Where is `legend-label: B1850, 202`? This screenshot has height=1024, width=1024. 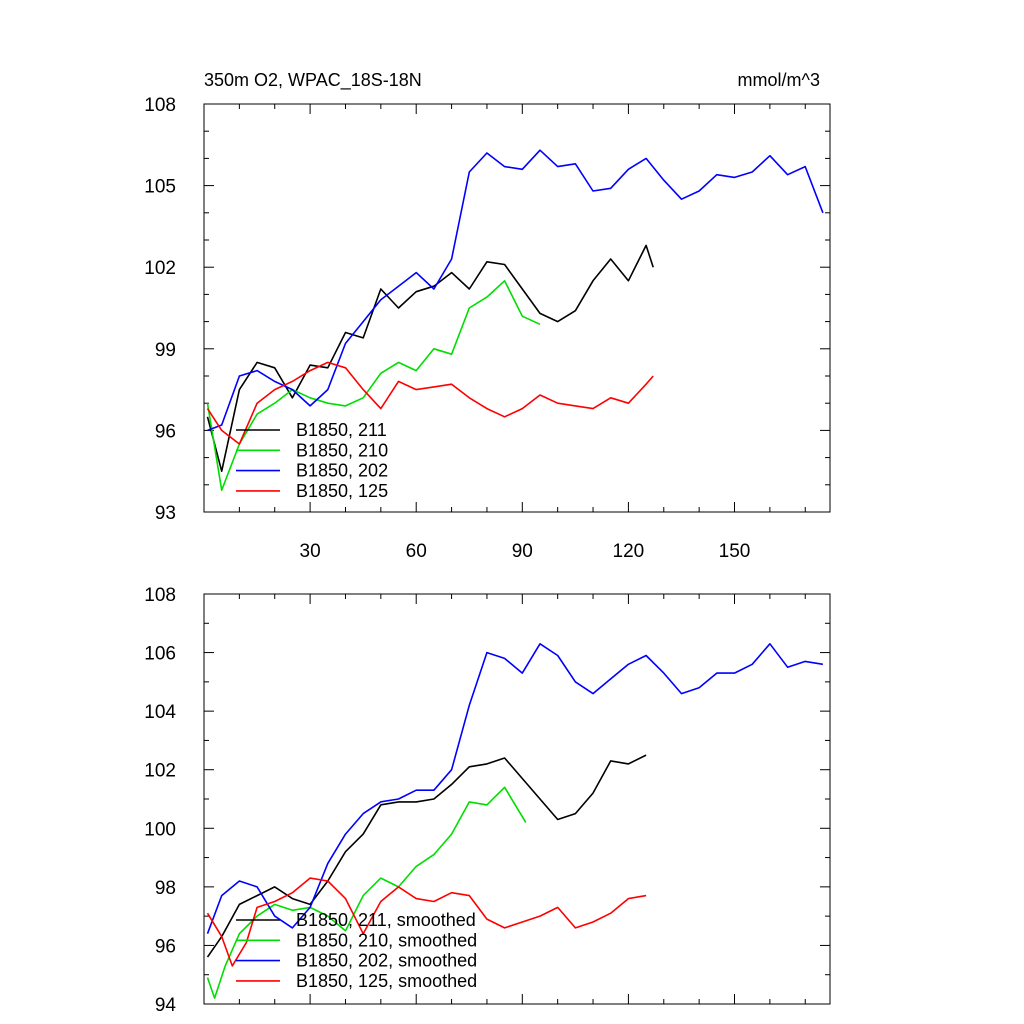 legend-label: B1850, 202 is located at coordinates (342, 471).